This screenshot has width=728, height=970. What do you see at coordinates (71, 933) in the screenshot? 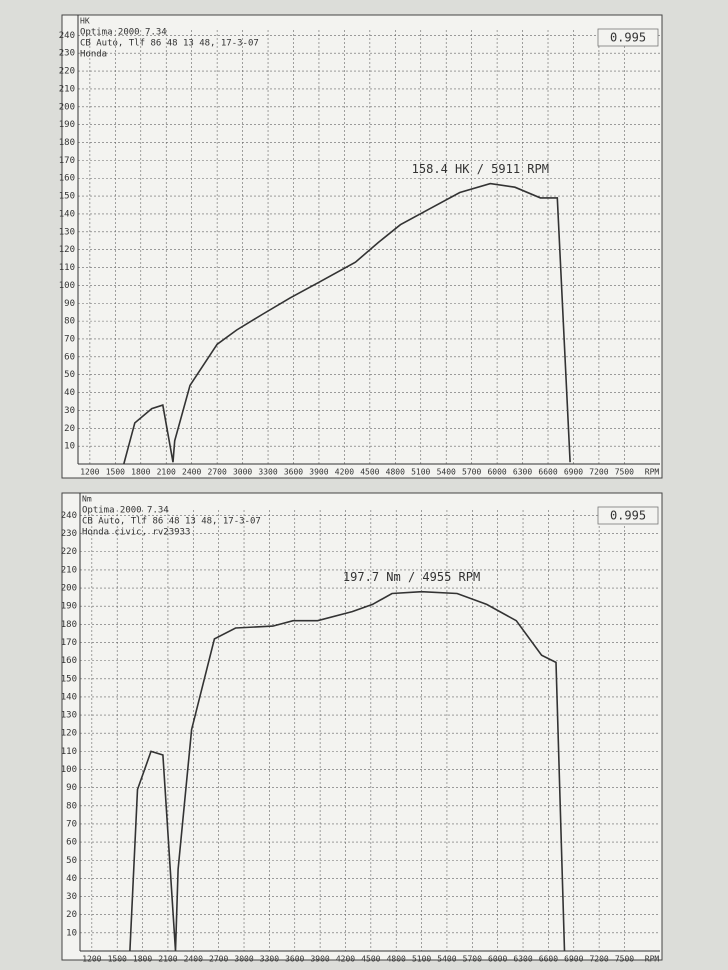
I see `y-tick-label: 10` at bounding box center [71, 933].